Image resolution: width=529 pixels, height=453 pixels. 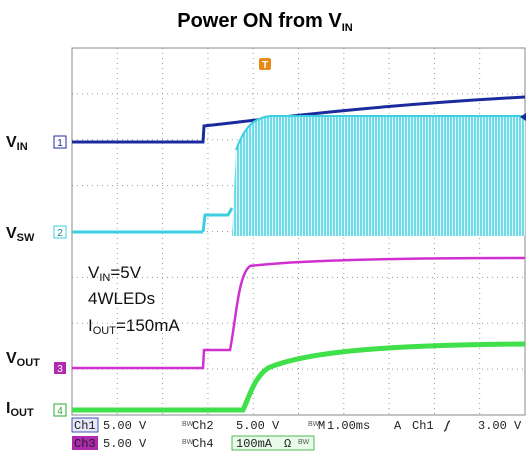 I want to click on channel-label: VOUT, so click(x=23, y=359).